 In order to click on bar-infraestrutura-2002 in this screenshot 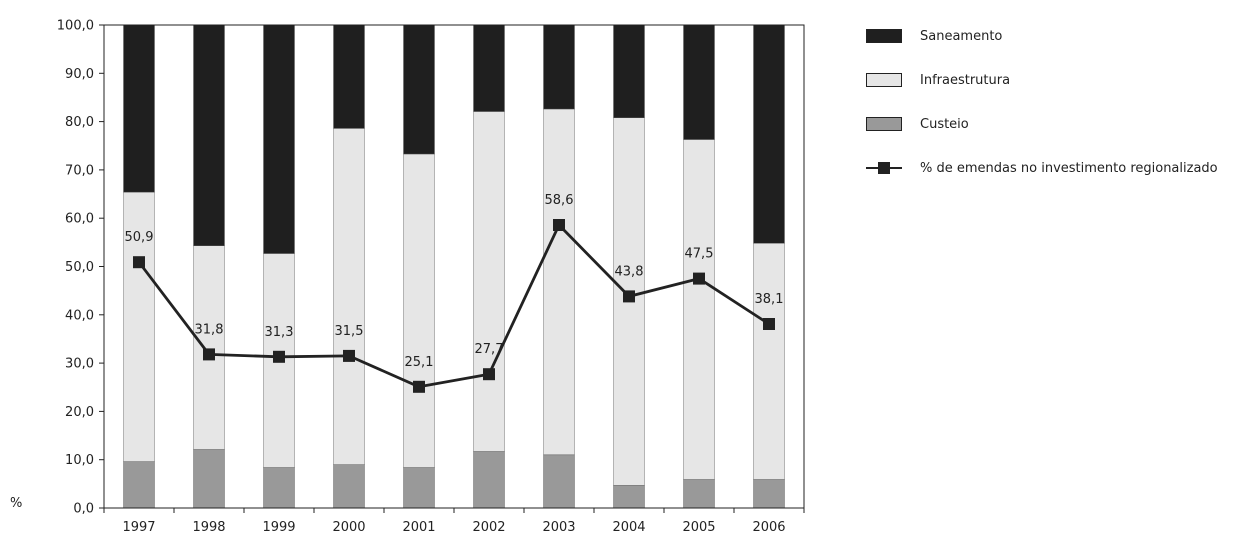, I will do `click(489, 281)`.